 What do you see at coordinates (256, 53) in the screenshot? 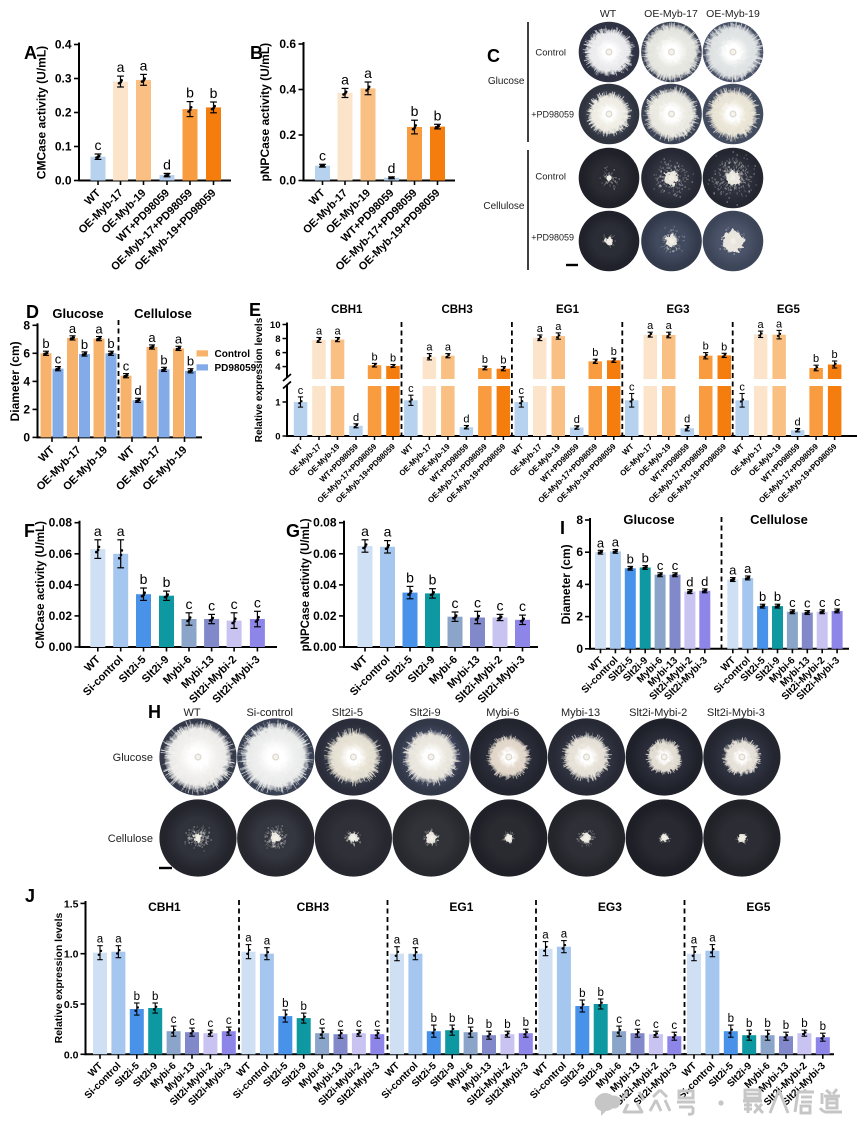
I see `svg-text: B` at bounding box center [256, 53].